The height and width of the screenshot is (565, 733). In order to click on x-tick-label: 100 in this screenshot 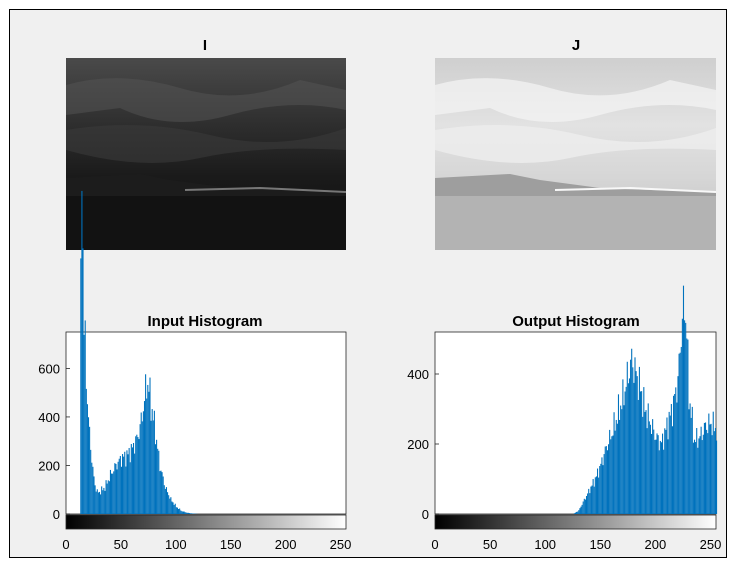, I will do `click(176, 544)`.